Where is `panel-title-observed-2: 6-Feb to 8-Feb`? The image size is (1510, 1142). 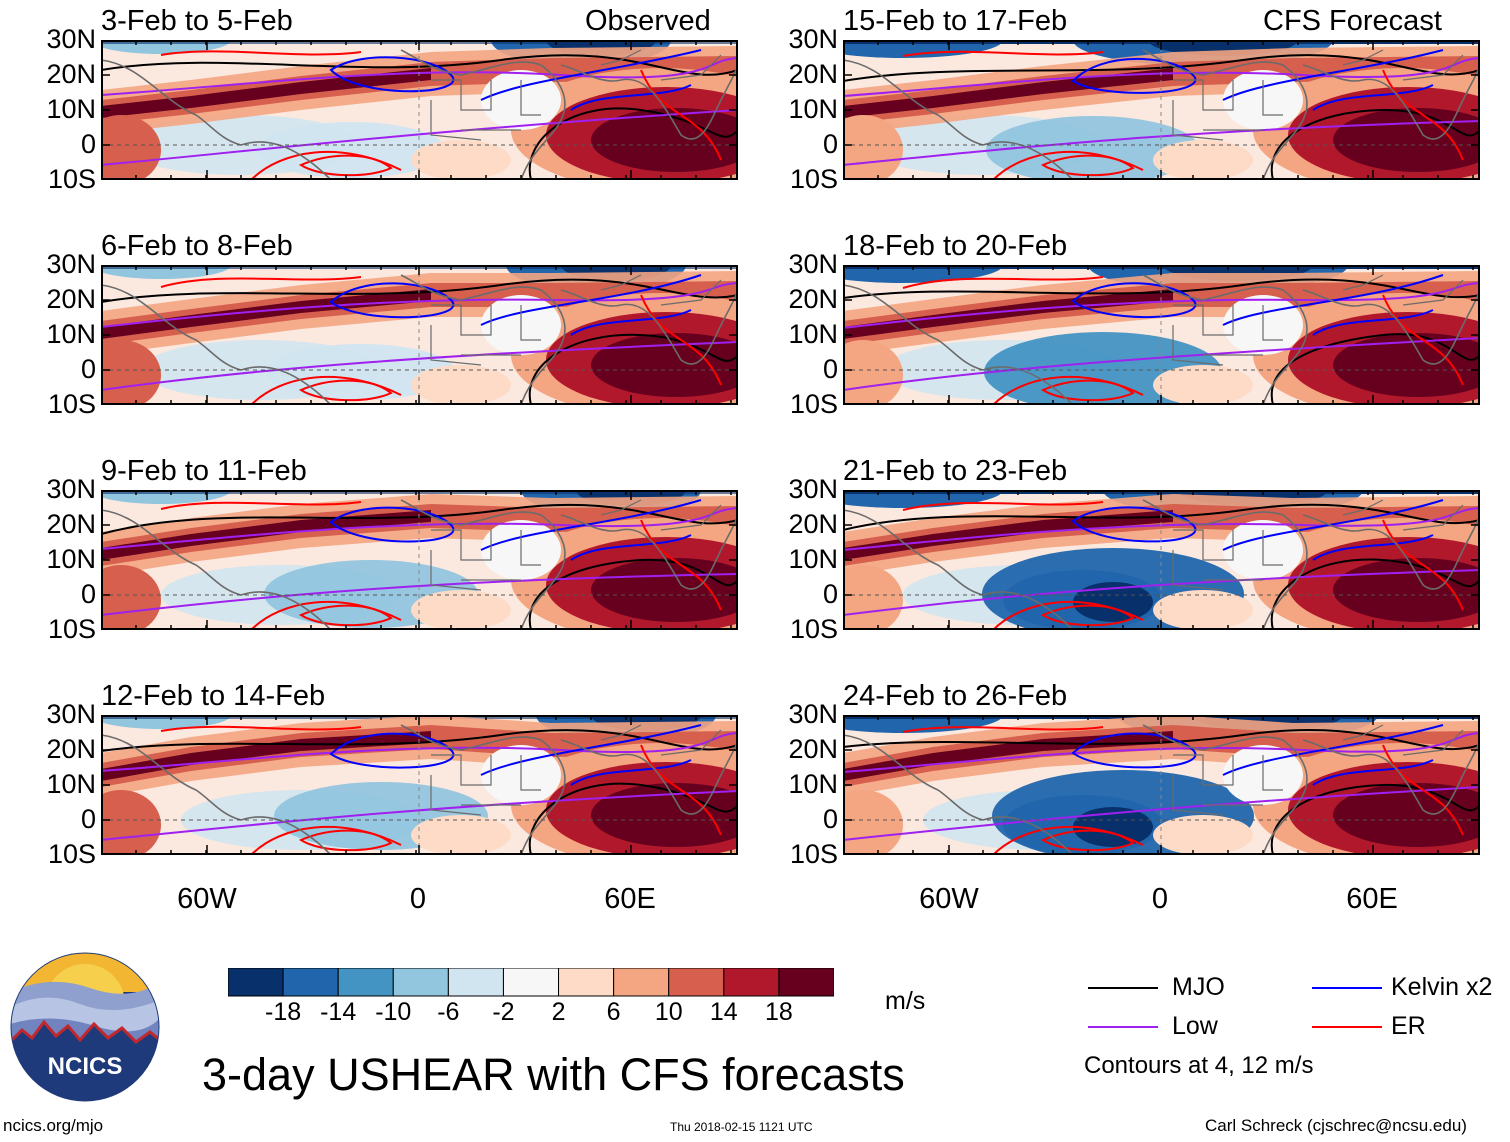
panel-title-observed-2: 6-Feb to 8-Feb is located at coordinates (197, 246).